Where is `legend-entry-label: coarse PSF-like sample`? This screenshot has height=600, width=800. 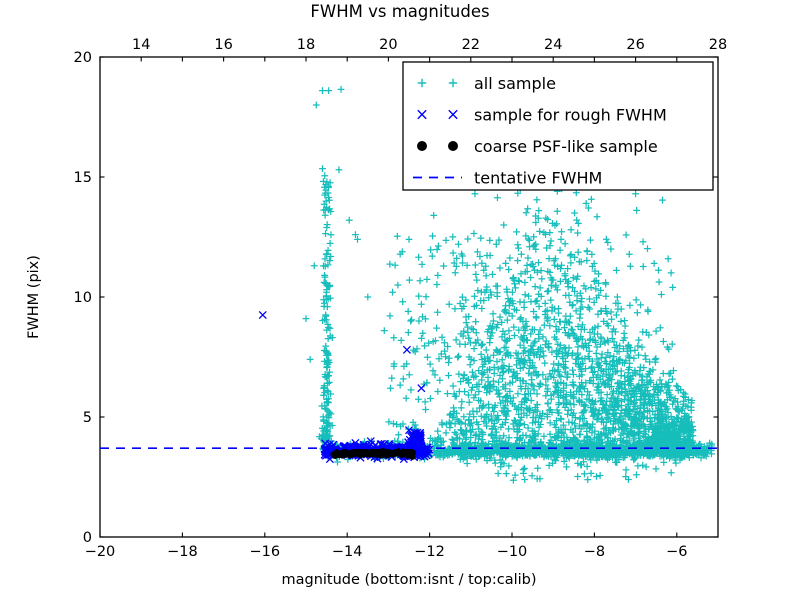 legend-entry-label: coarse PSF-like sample is located at coordinates (566, 146).